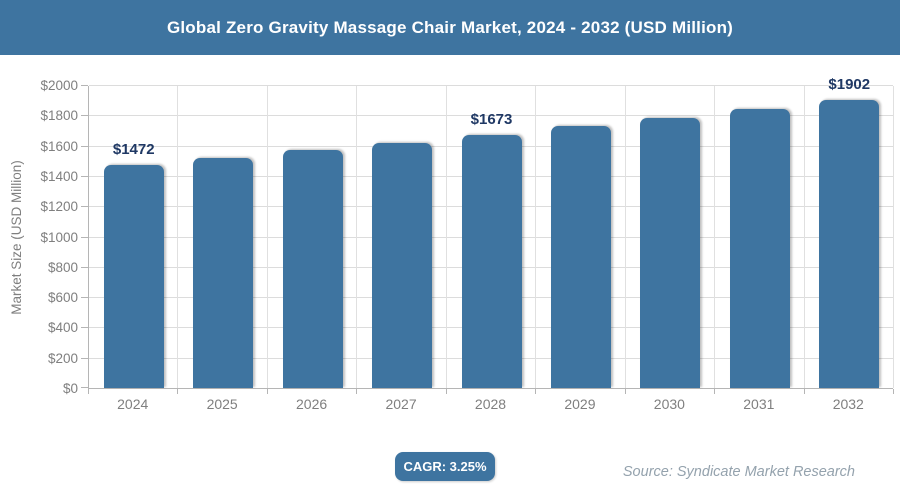  I want to click on x-axis-tick-label: 2025, so click(222, 404).